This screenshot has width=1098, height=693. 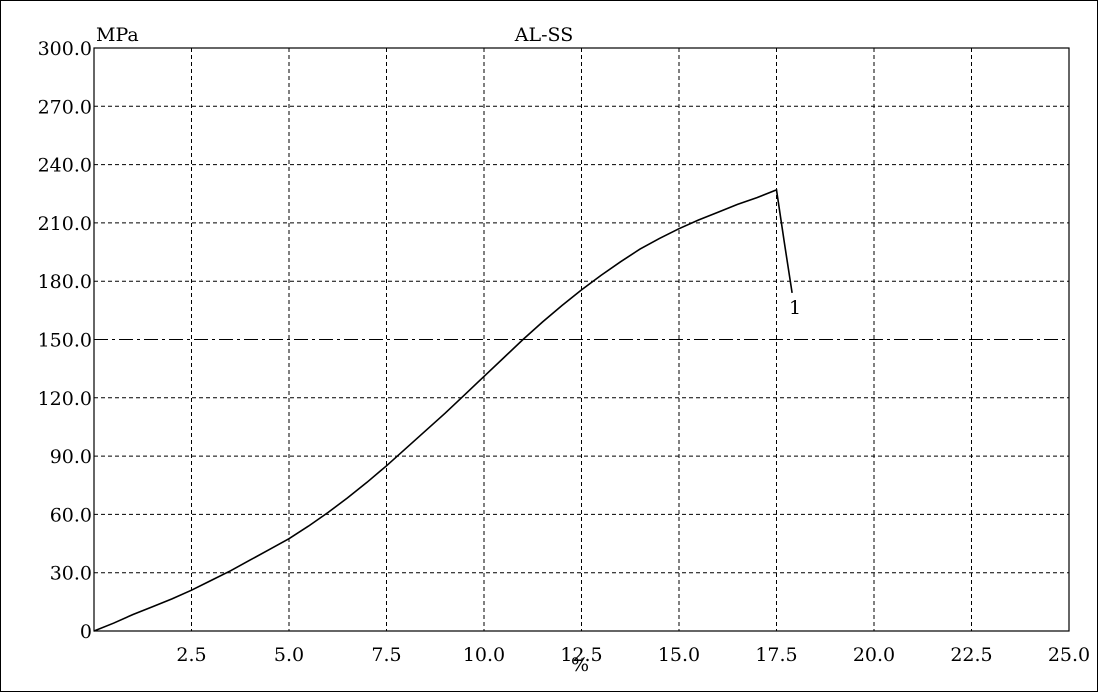 I want to click on x-axis-unit-label: %, so click(x=580, y=665).